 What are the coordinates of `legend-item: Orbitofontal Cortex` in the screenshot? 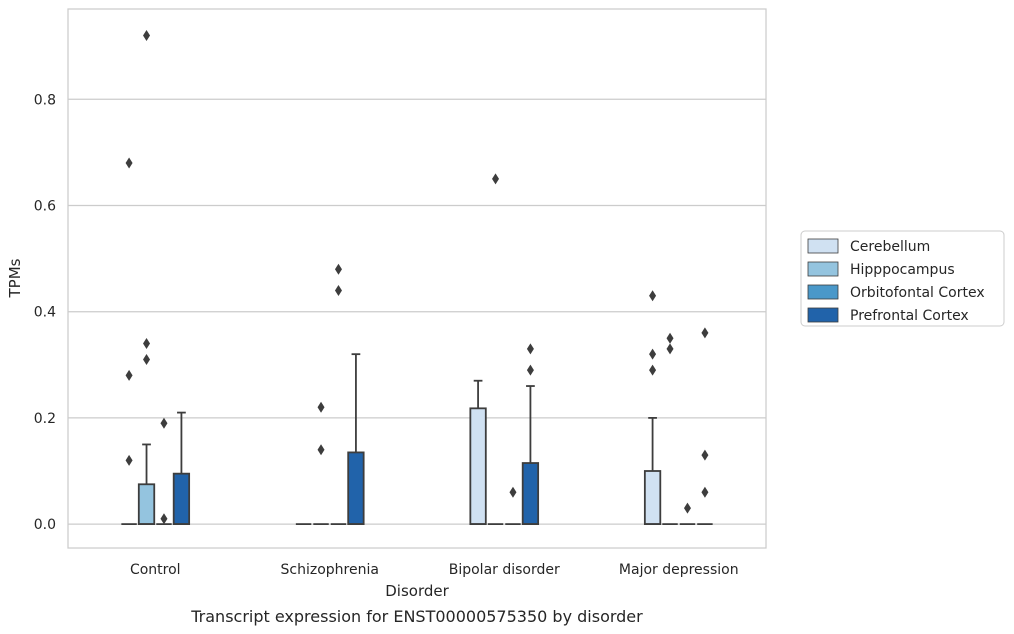 It's located at (896, 292).